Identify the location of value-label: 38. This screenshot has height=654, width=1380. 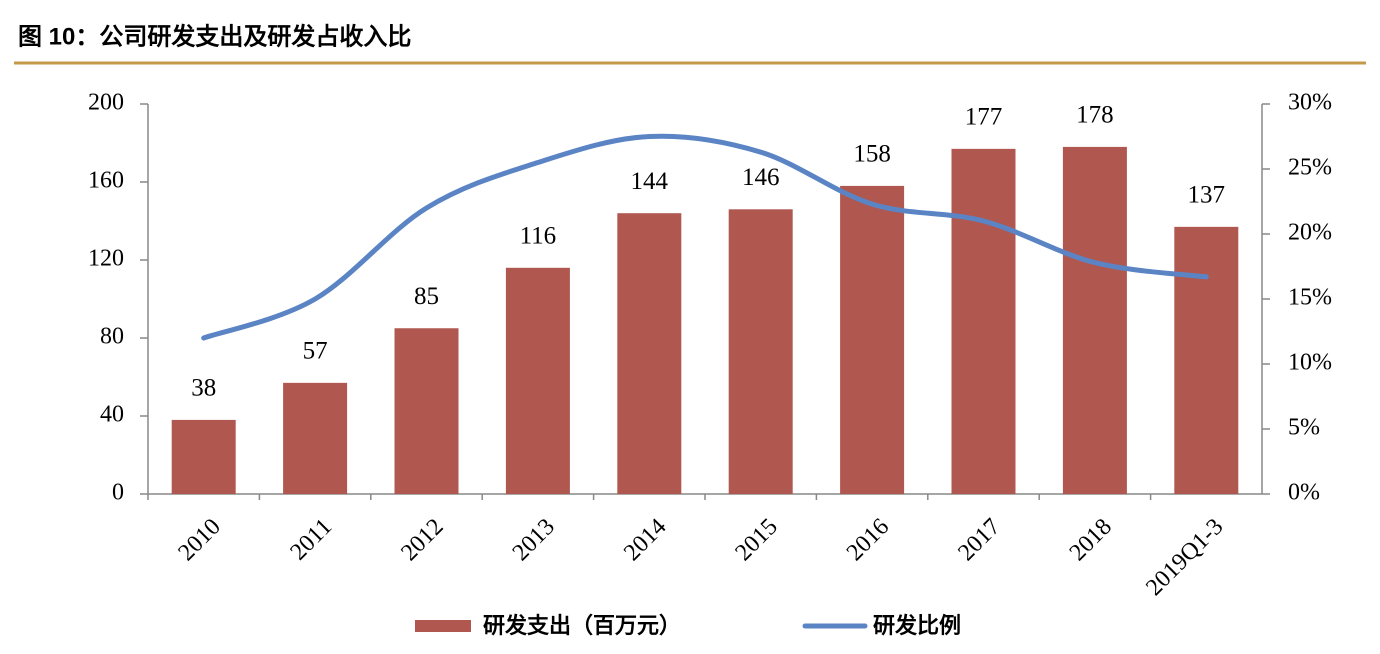
(203, 388).